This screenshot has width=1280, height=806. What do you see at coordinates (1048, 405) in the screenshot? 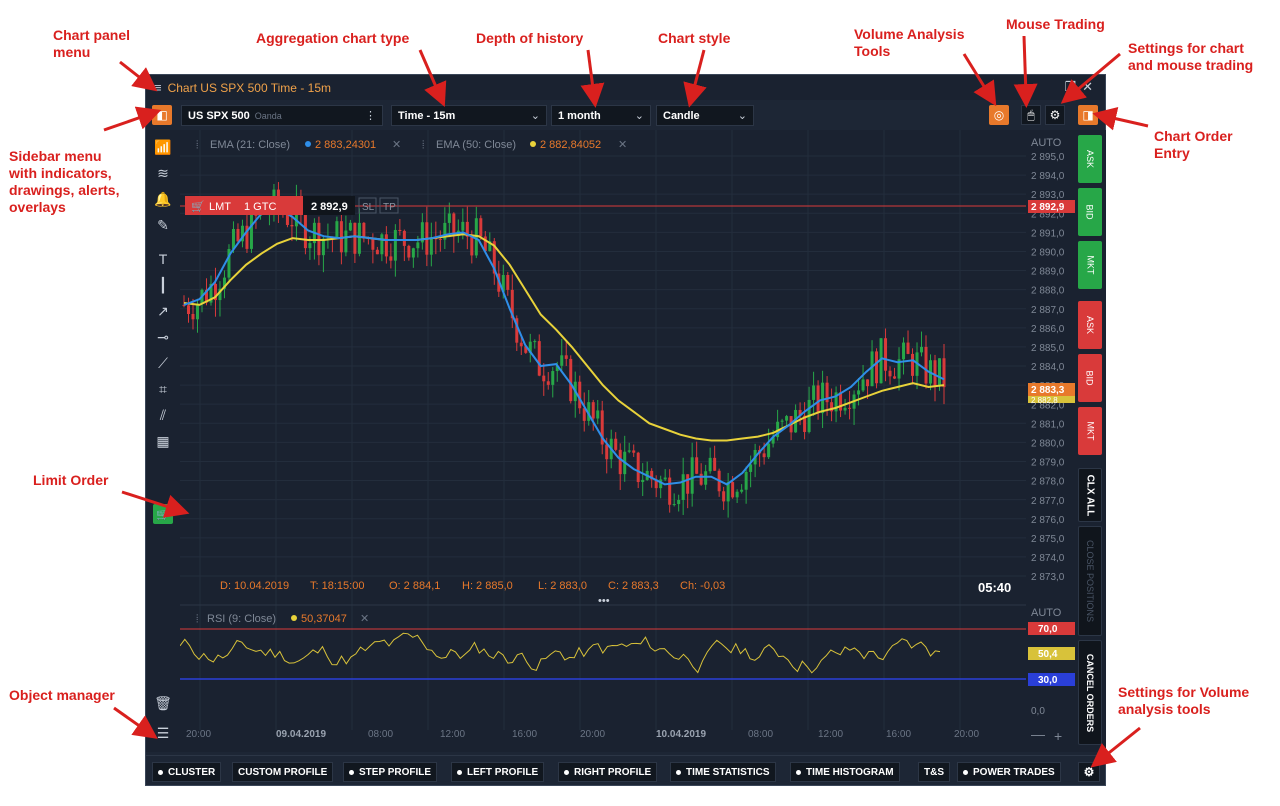
I see `price-tick-label: 2 882,0` at bounding box center [1048, 405].